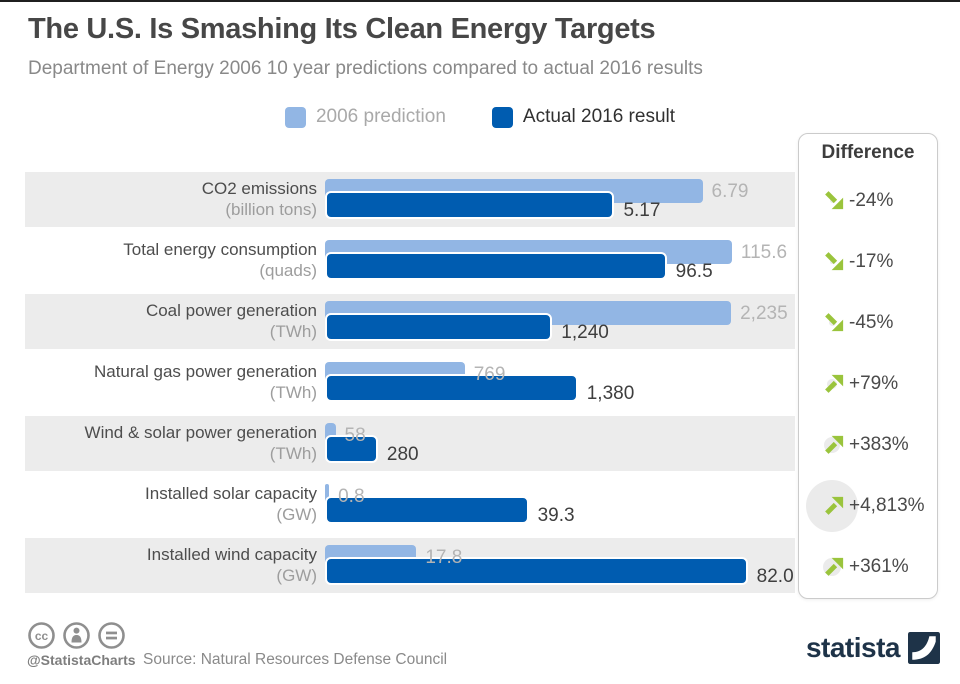 The width and height of the screenshot is (960, 684). Describe the element at coordinates (259, 188) in the screenshot. I see `row-label-name: CO2 emissions` at that location.